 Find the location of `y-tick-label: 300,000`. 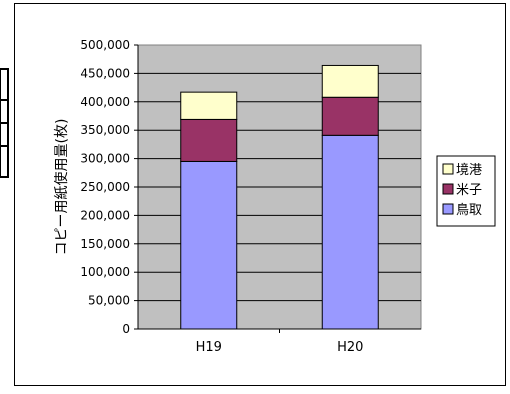

y-tick-label: 300,000 is located at coordinates (105, 159).